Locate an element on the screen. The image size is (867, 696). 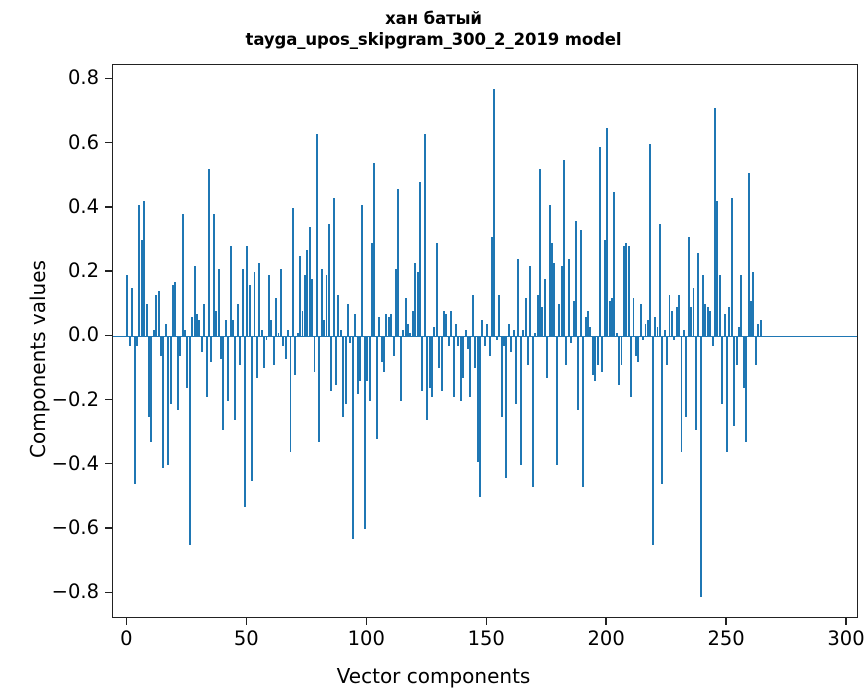
y-tick-label: 0.0 is located at coordinates (83, 335).